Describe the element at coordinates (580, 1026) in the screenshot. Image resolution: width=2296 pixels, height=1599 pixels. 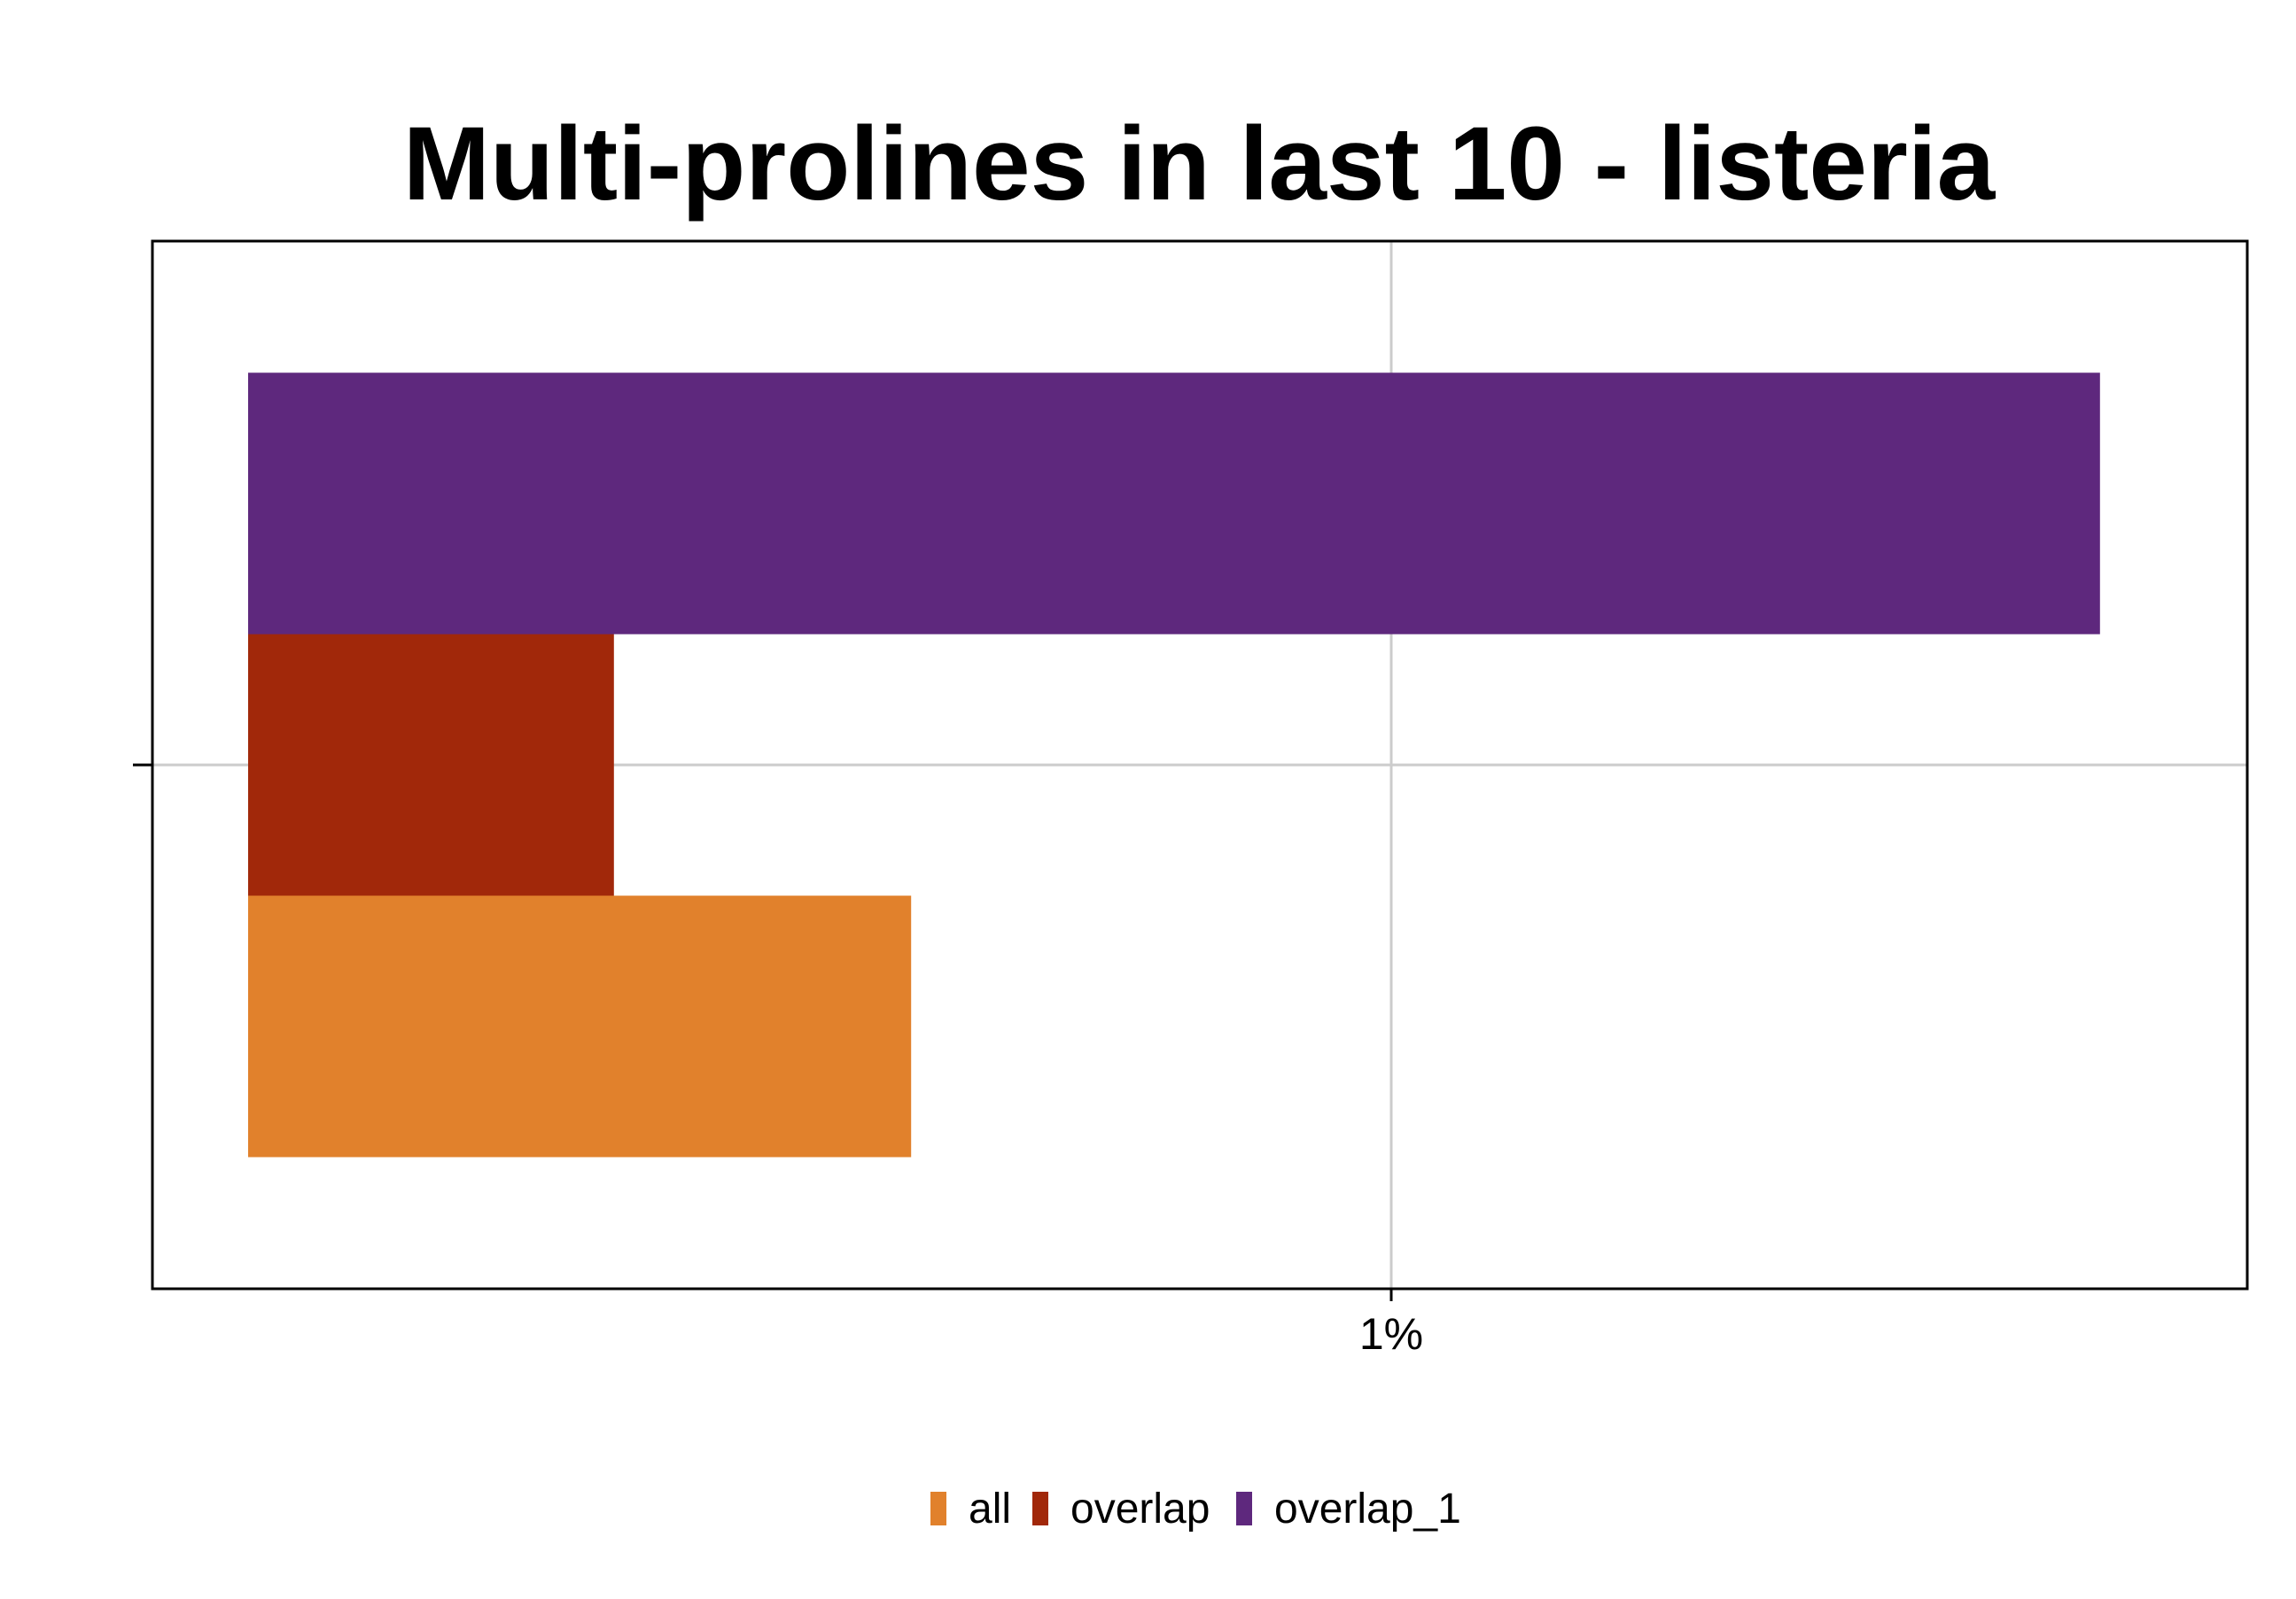
I see `bar-all` at that location.